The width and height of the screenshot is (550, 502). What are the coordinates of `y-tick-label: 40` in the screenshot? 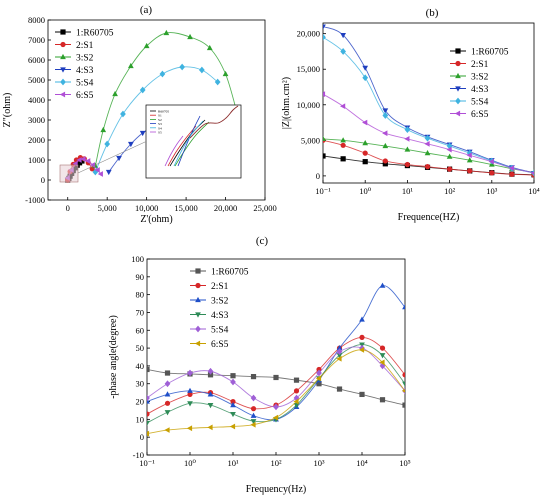 It's located at (140, 366).